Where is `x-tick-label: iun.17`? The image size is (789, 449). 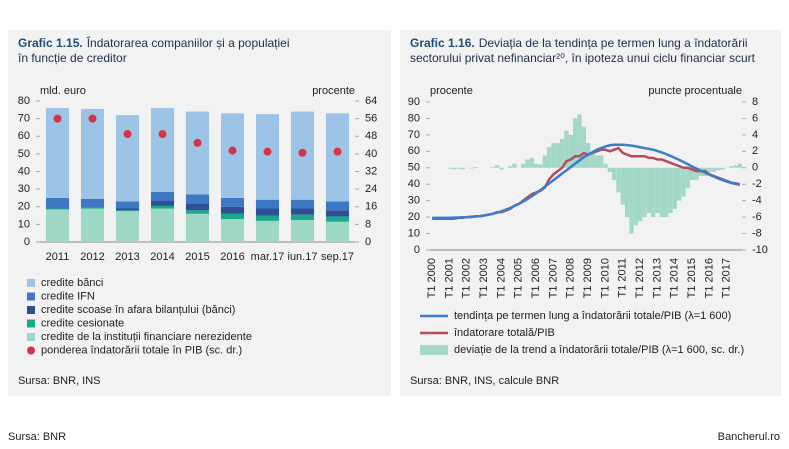
x-tick-label: iun.17 is located at coordinates (303, 257).